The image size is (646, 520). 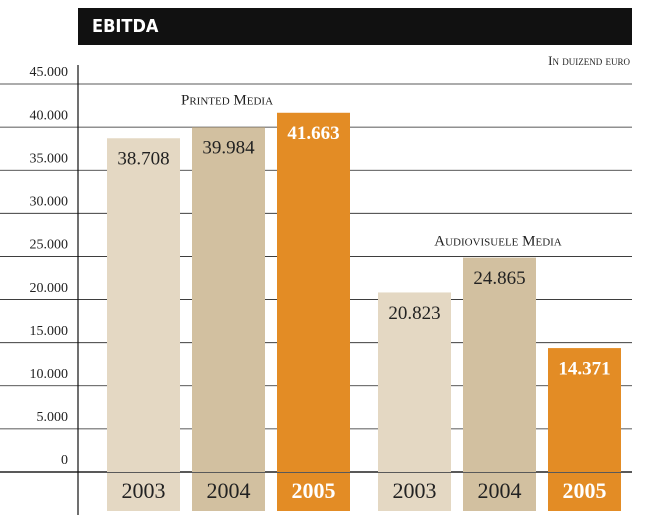 I want to click on chart-title: EBITDA, so click(x=125, y=26).